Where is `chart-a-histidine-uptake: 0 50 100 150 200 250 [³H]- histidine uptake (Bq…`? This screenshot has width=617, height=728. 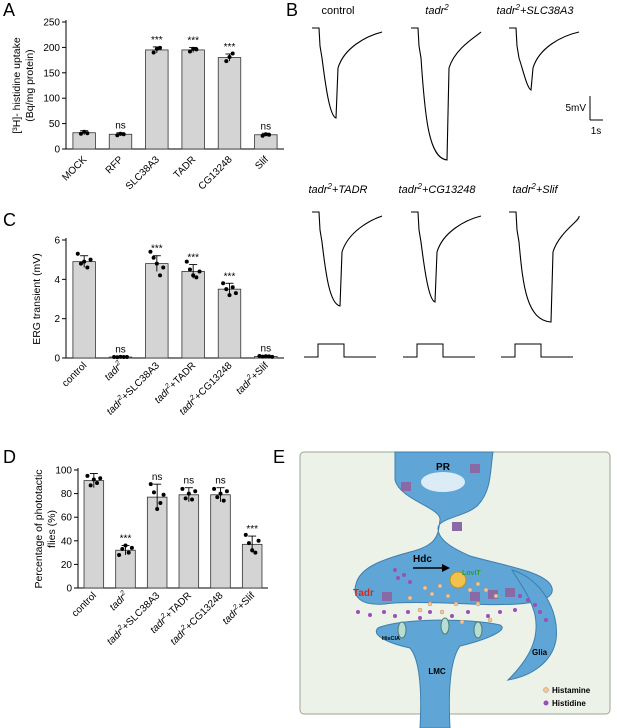
chart-a-histidine-uptake: 0 50 100 150 200 250 [³H]- histidine uptake (Bq… is located at coordinates (147, 105).